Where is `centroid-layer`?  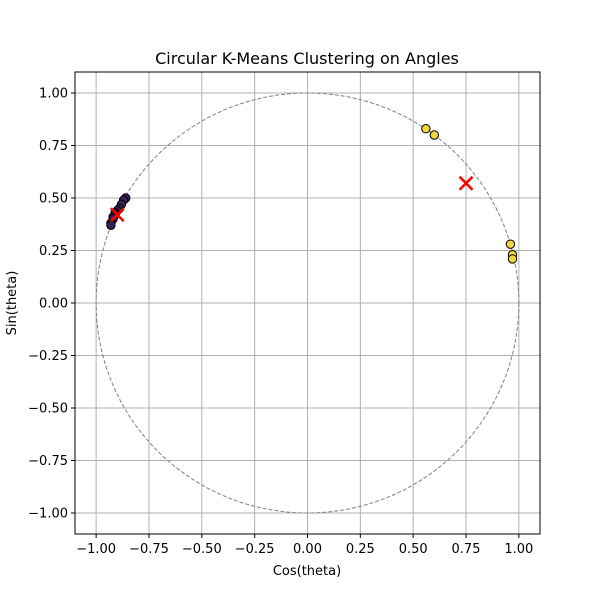 centroid-layer is located at coordinates (291, 199).